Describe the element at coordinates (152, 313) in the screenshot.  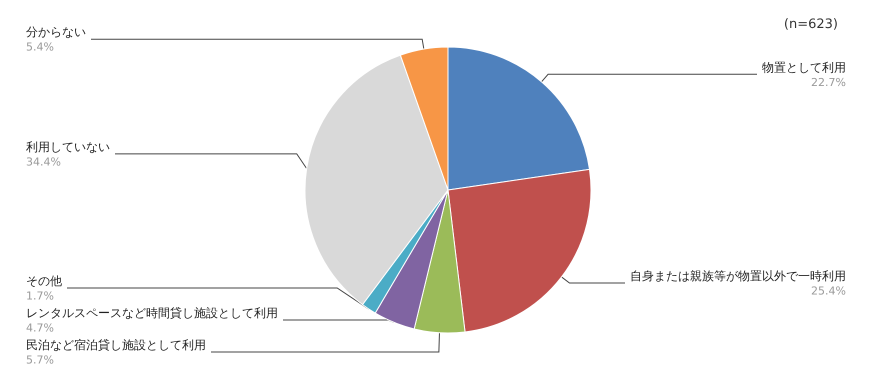
I see `slice-label: レンタルスペースなど時間貸し施設として利用` at that location.